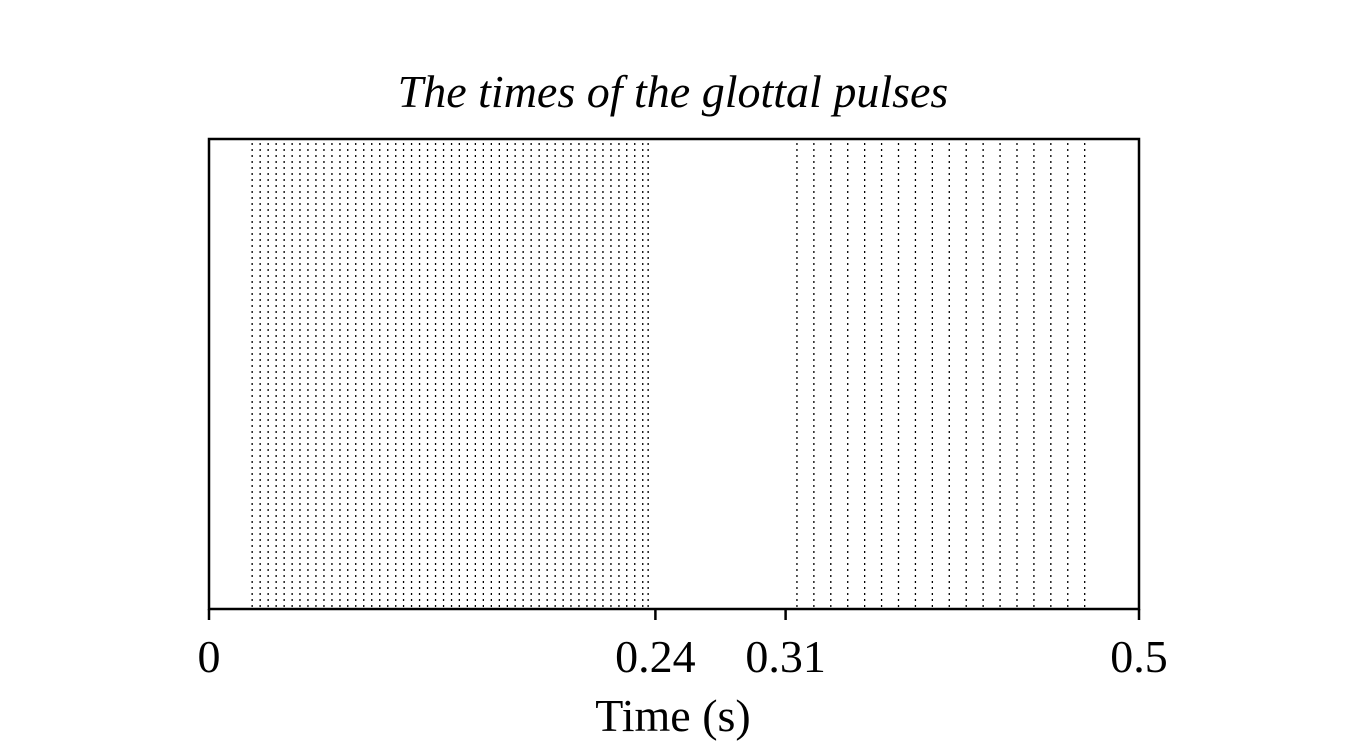  What do you see at coordinates (673, 91) in the screenshot?
I see `chart-title: The times of the glottal pulses` at bounding box center [673, 91].